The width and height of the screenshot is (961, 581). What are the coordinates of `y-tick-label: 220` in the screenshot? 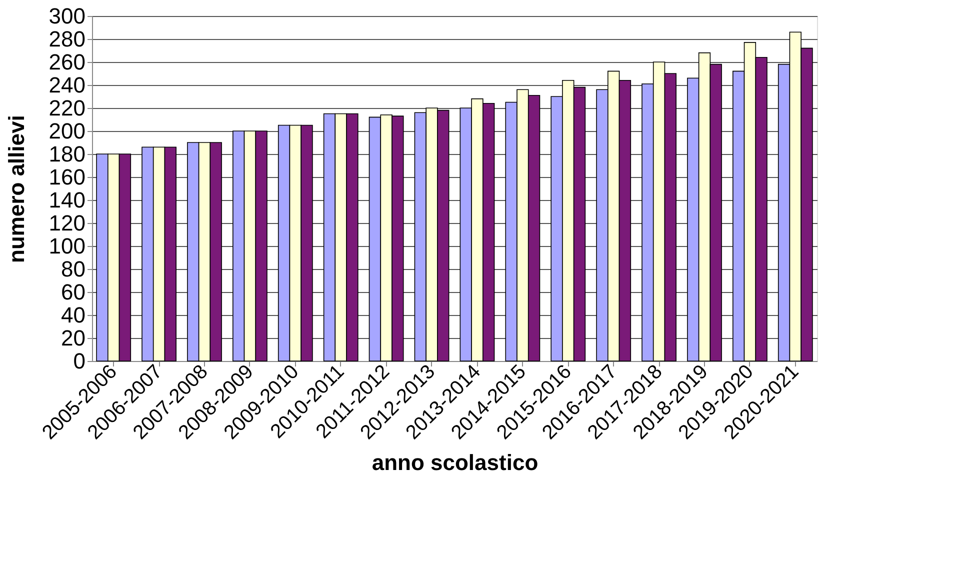 It's located at (67, 108).